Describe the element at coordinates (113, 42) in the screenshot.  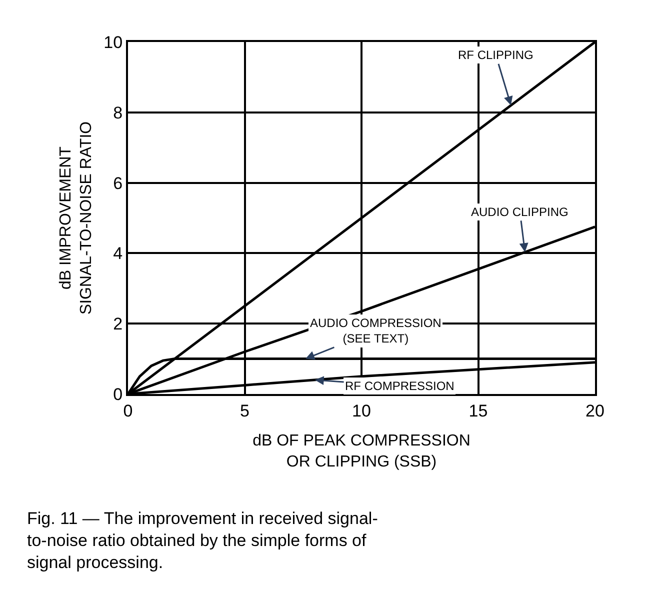
I see `y-tick-label: 10` at that location.